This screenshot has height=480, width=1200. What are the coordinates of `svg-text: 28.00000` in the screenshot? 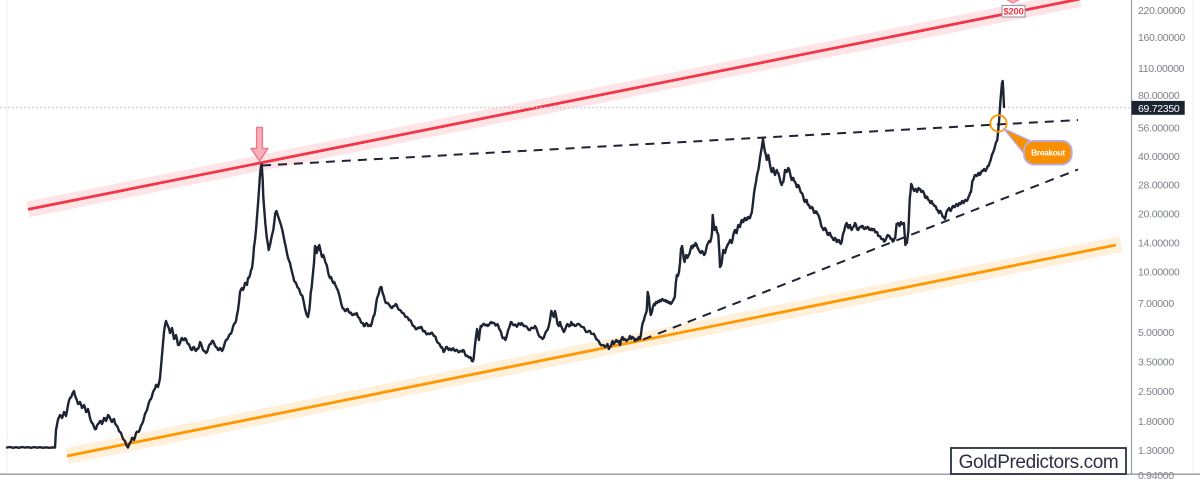 It's located at (1159, 185).